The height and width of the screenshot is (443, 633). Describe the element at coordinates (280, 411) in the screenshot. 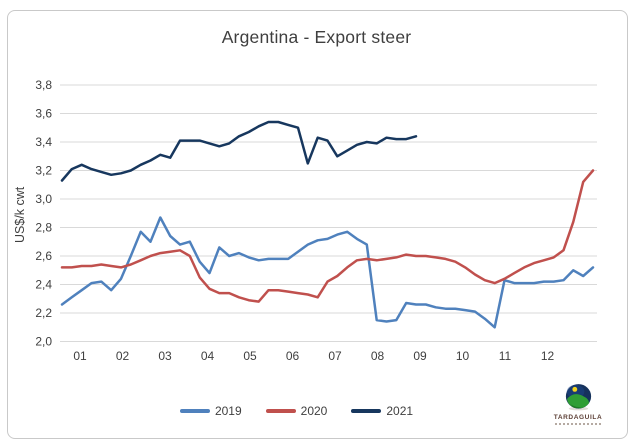

I see `legend-swatch-2020` at that location.